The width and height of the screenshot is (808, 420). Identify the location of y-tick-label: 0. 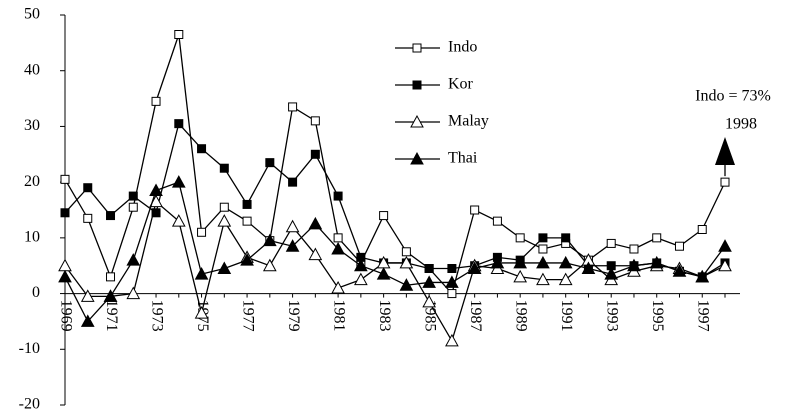
(36, 292).